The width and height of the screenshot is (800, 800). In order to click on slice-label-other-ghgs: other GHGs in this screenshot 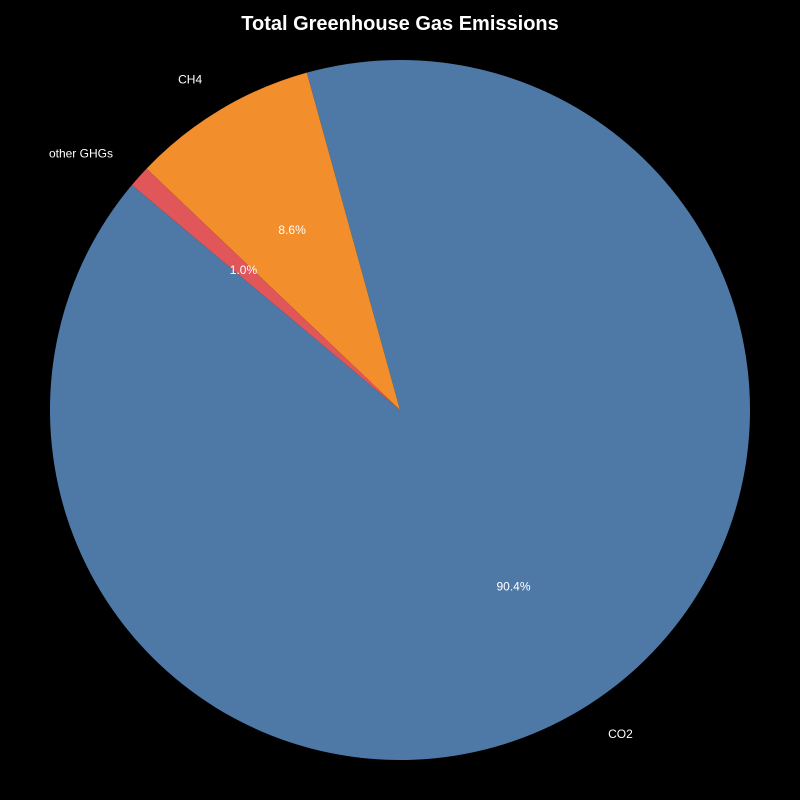, I will do `click(81, 153)`.